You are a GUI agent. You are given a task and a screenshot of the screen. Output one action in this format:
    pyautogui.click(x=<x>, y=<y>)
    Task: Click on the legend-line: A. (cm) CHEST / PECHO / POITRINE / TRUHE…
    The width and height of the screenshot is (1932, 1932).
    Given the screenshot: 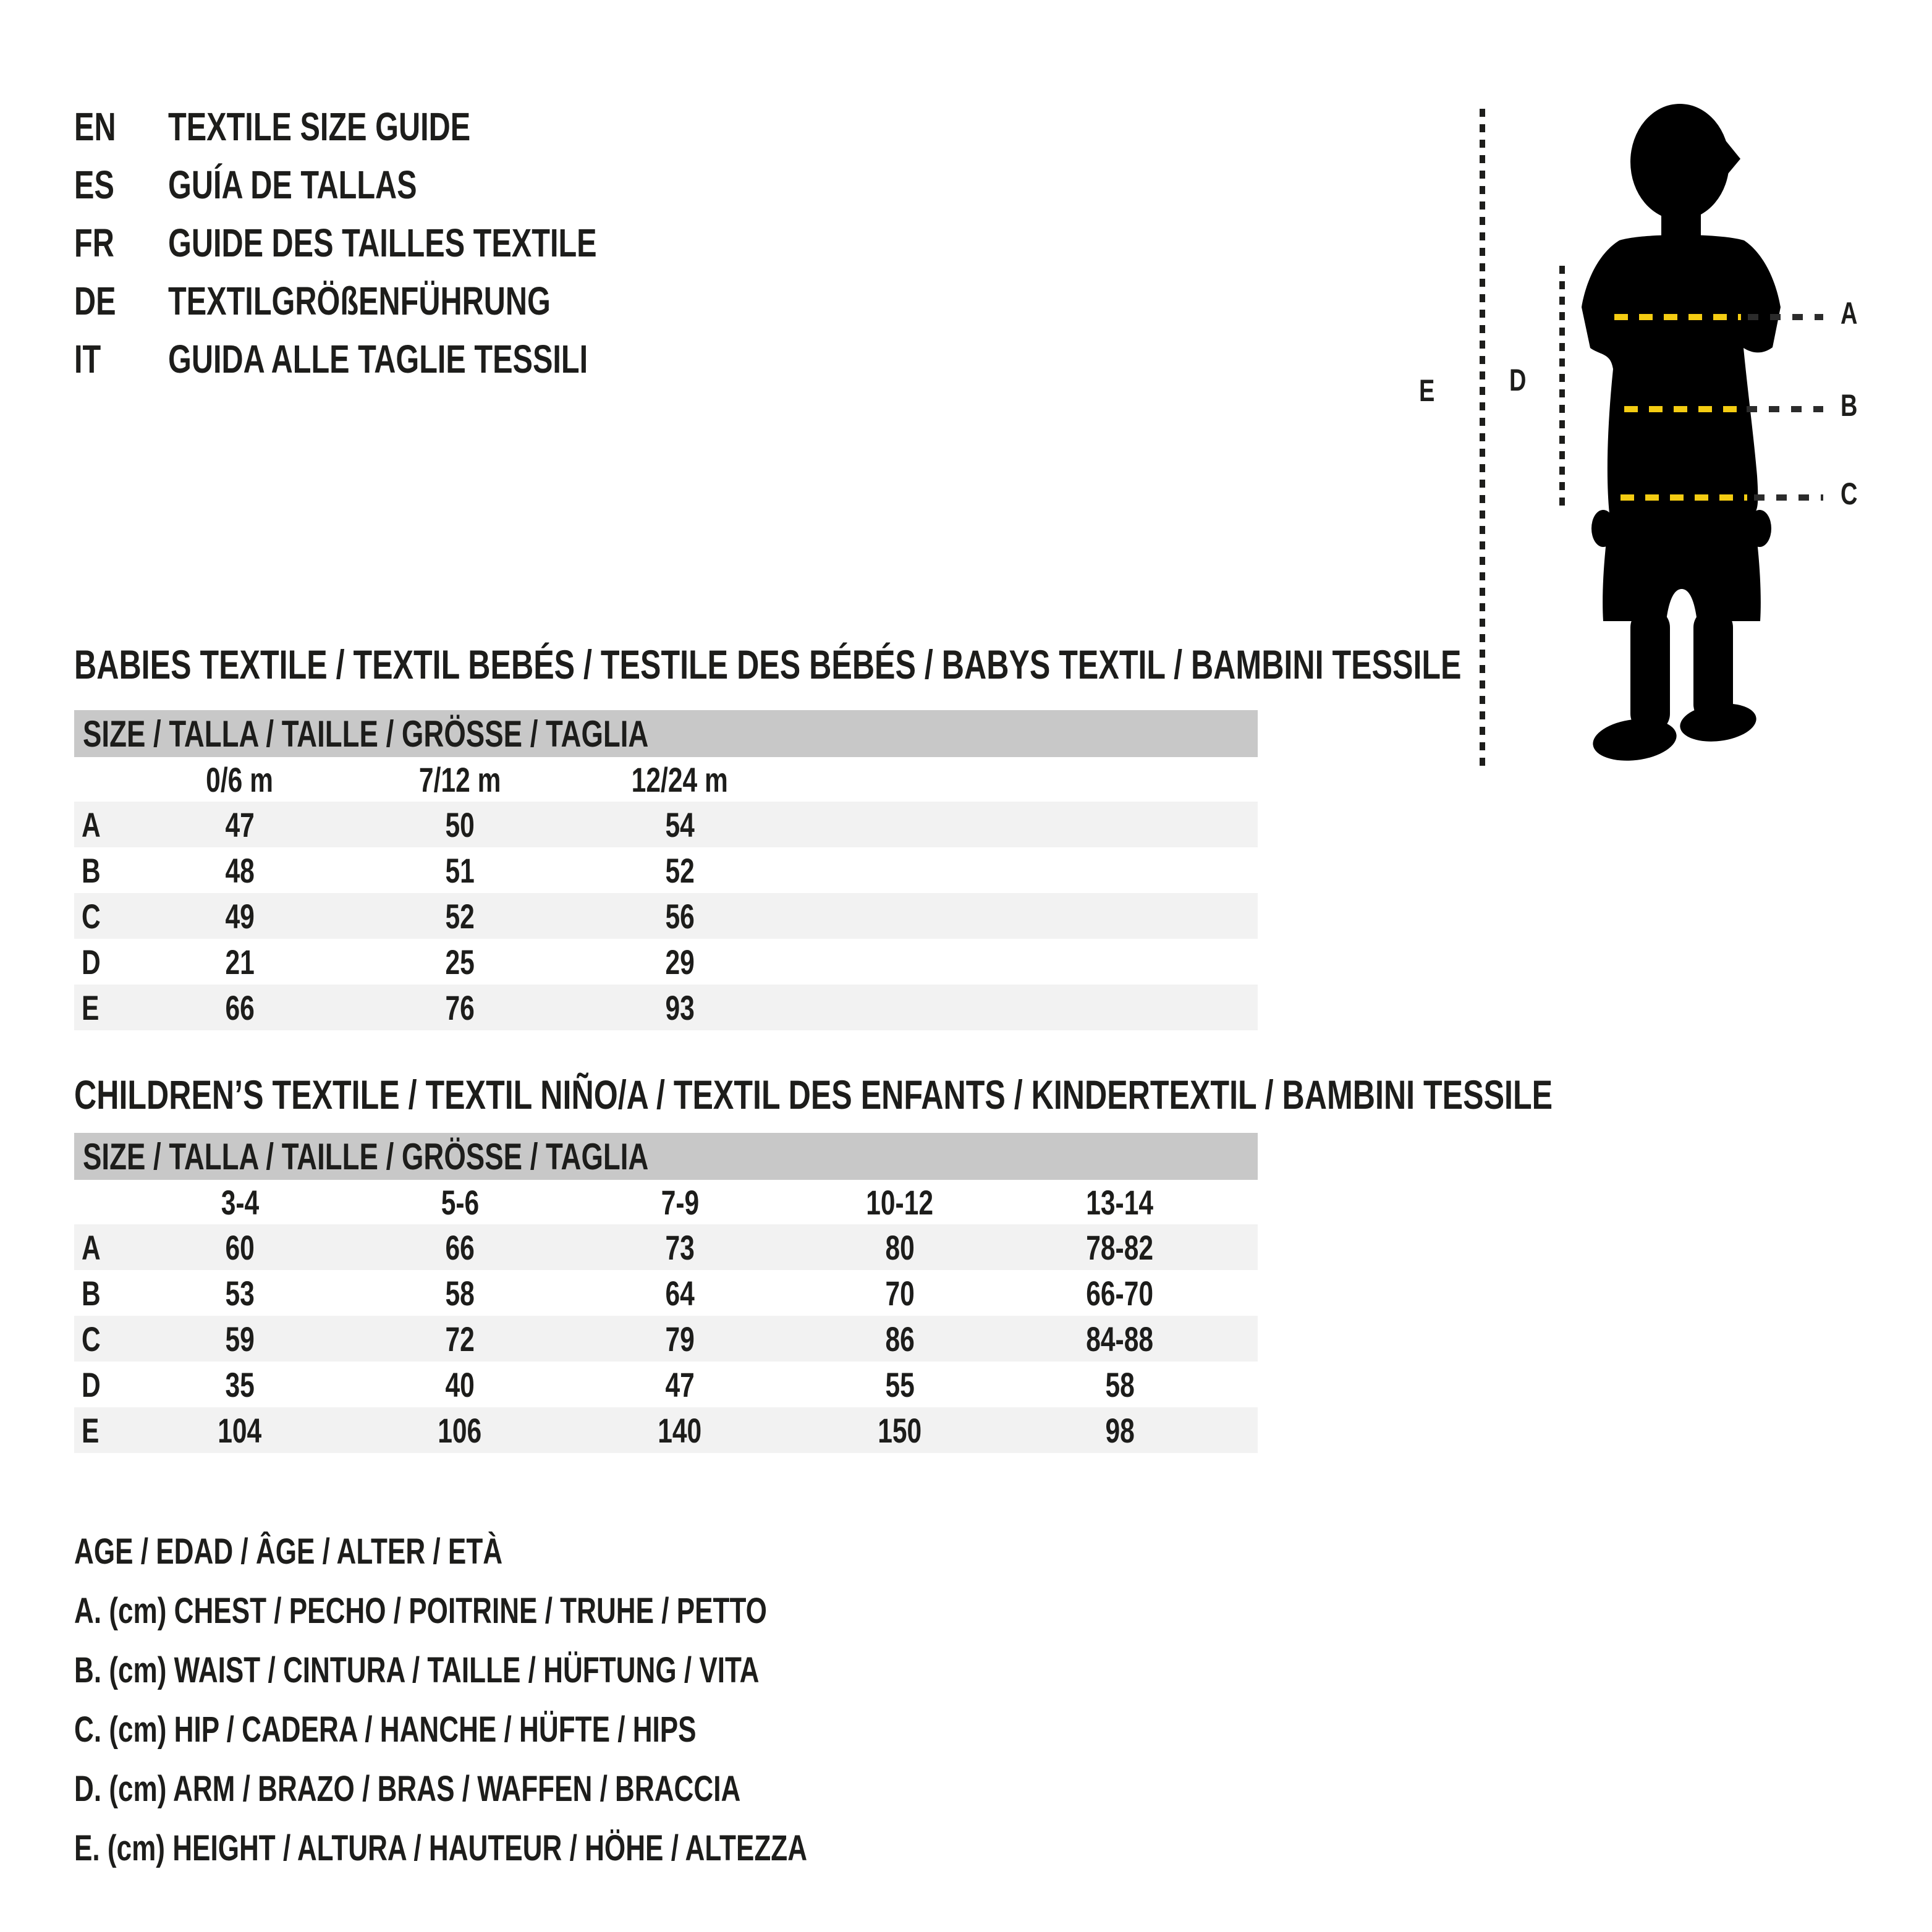 What is the action you would take?
    pyautogui.click(x=420, y=1610)
    